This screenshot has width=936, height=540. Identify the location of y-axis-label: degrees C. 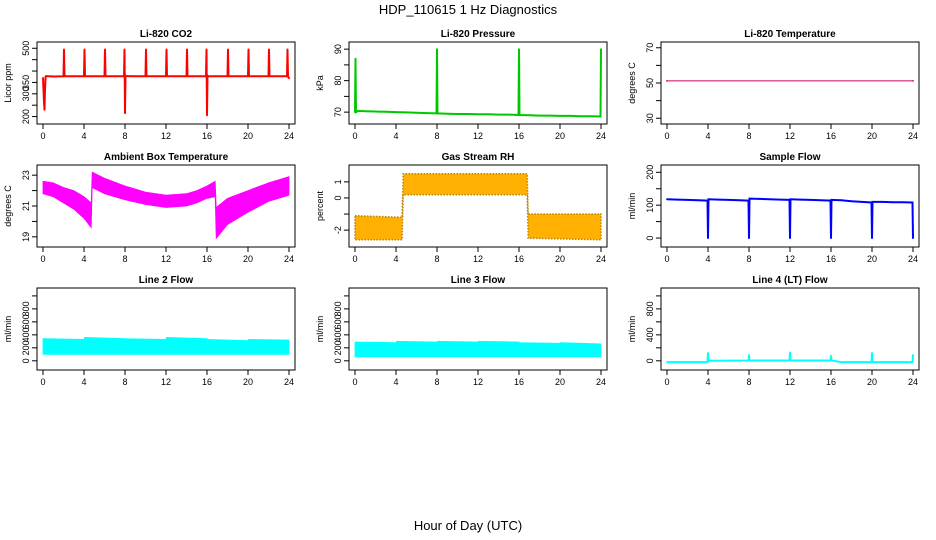
(8, 206).